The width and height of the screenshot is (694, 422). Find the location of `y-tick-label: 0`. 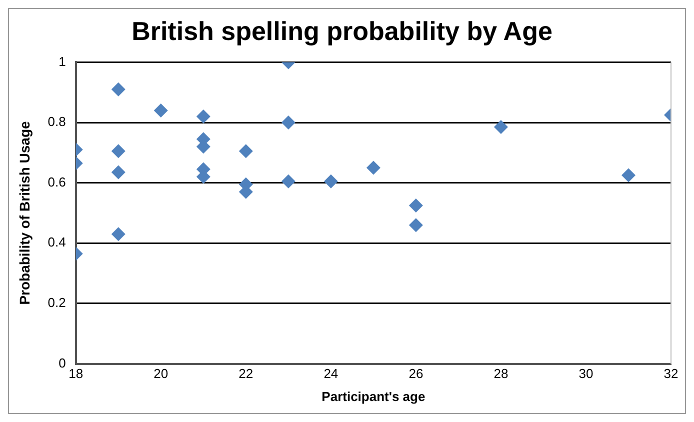

y-tick-label: 0 is located at coordinates (62, 362).